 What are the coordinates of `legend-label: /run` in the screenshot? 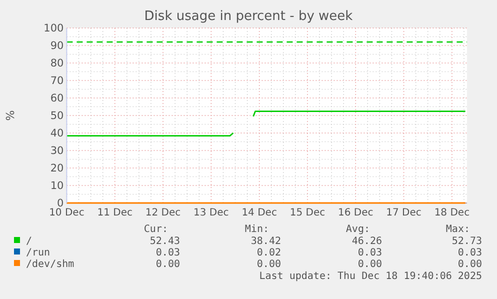 It's located at (38, 253).